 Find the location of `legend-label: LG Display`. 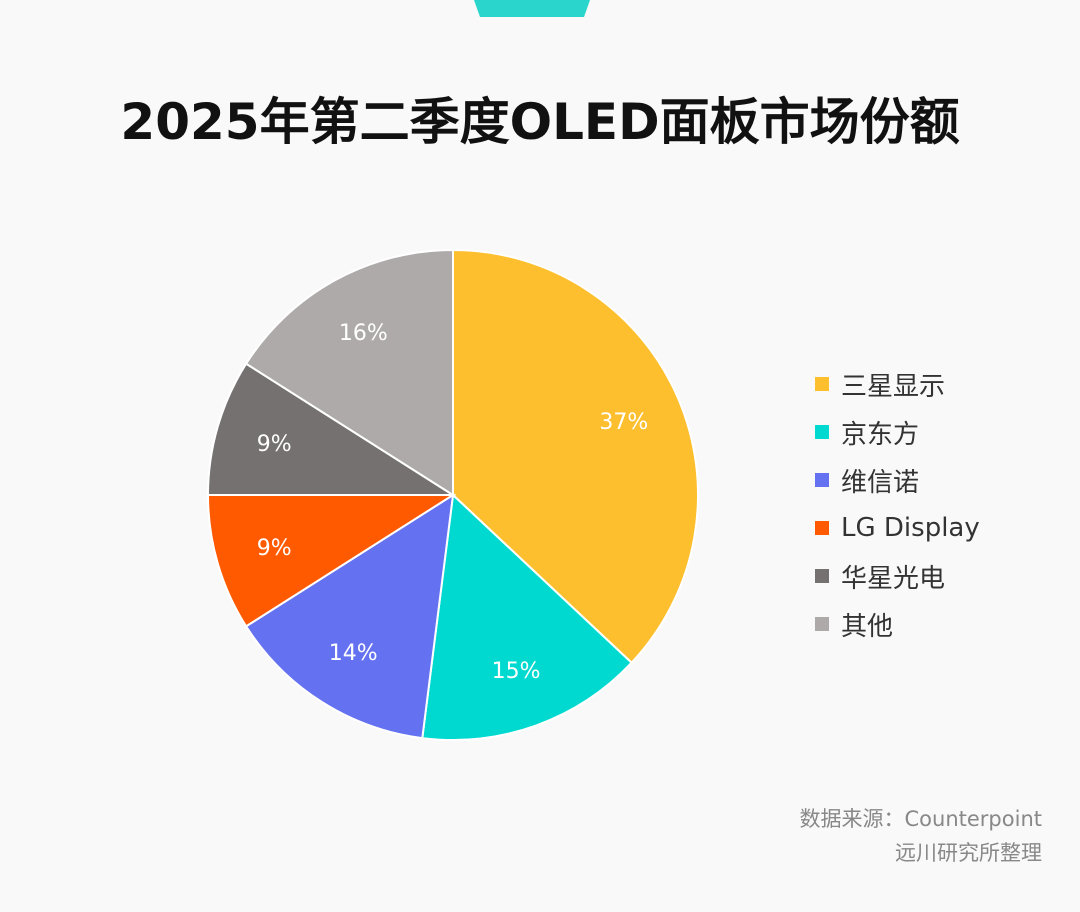

legend-label: LG Display is located at coordinates (910, 528).